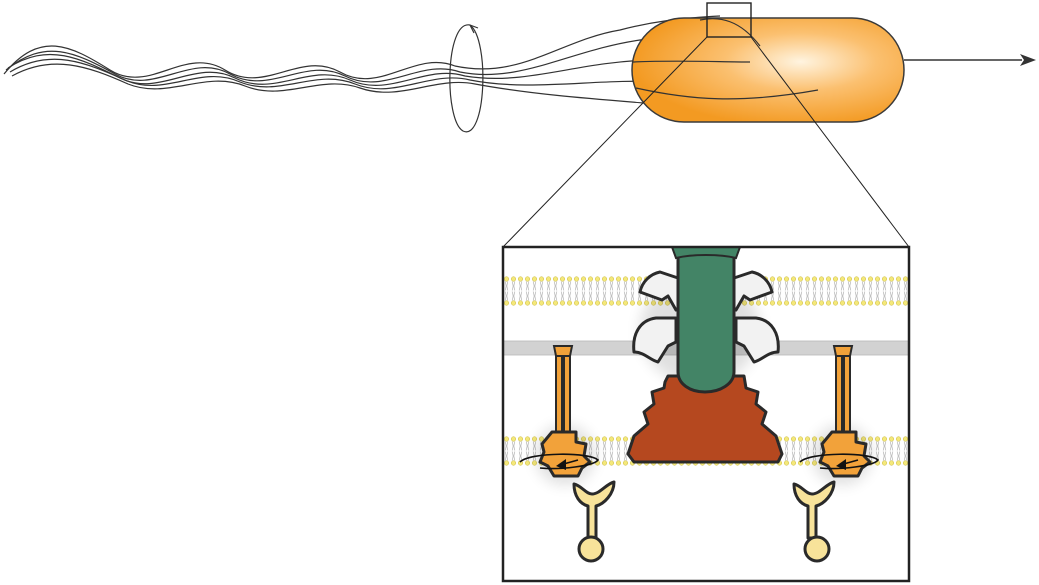  What do you see at coordinates (466, 78) in the screenshot?
I see `rotation-arrow-icon` at bounding box center [466, 78].